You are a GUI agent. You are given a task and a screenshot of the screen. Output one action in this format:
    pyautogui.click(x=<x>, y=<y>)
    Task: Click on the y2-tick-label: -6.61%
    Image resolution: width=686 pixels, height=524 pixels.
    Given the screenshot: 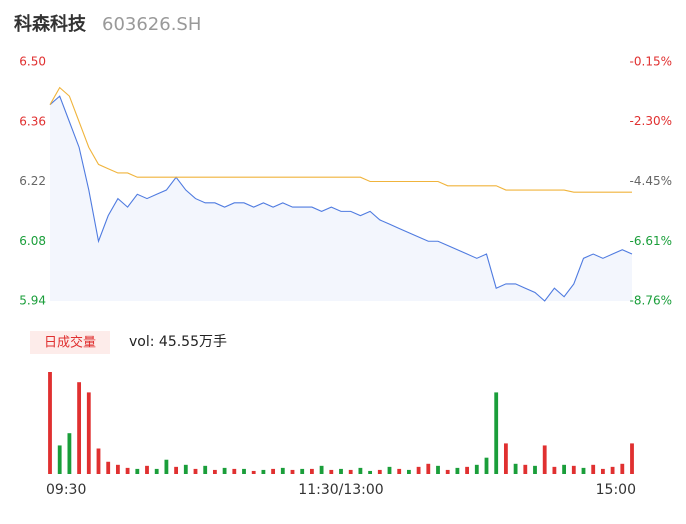 What is the action you would take?
    pyautogui.click(x=651, y=241)
    